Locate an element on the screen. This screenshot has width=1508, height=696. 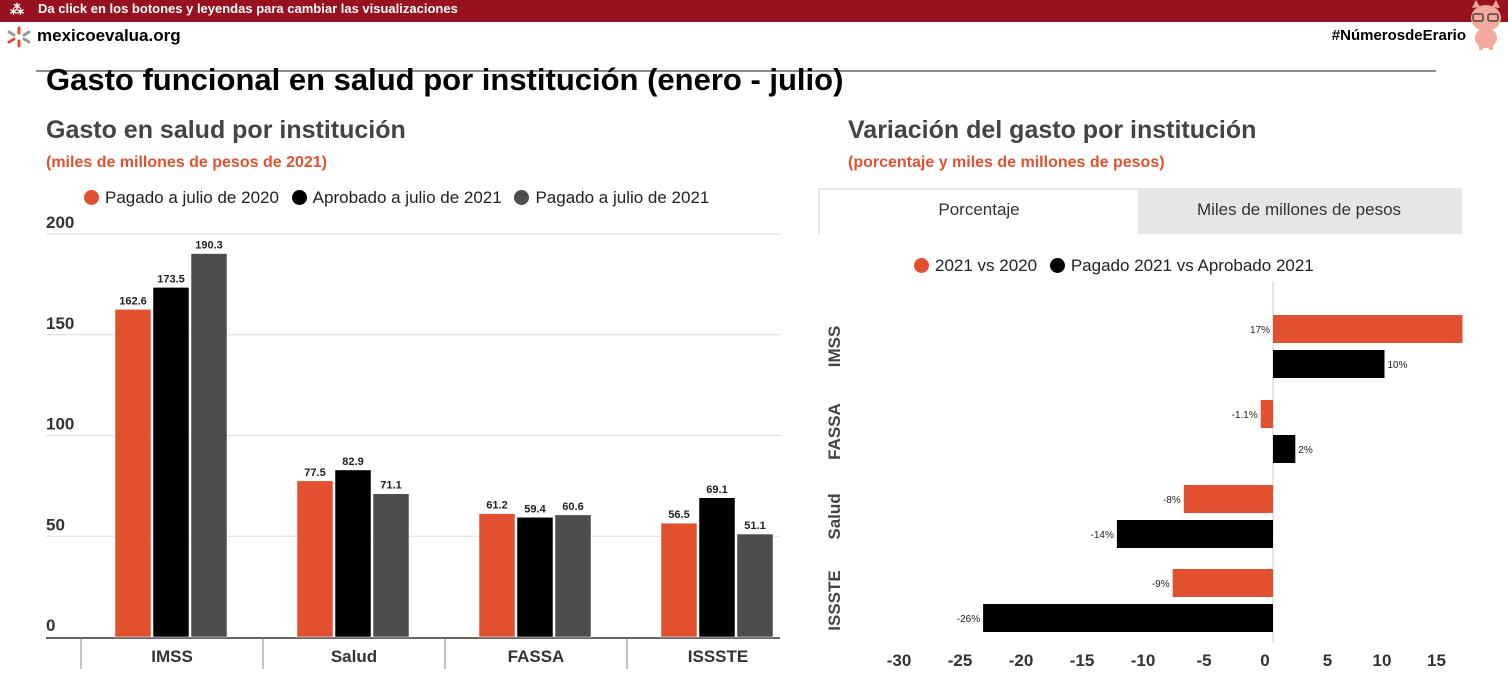
tab-porcentaje: Porcentaje is located at coordinates (979, 212).